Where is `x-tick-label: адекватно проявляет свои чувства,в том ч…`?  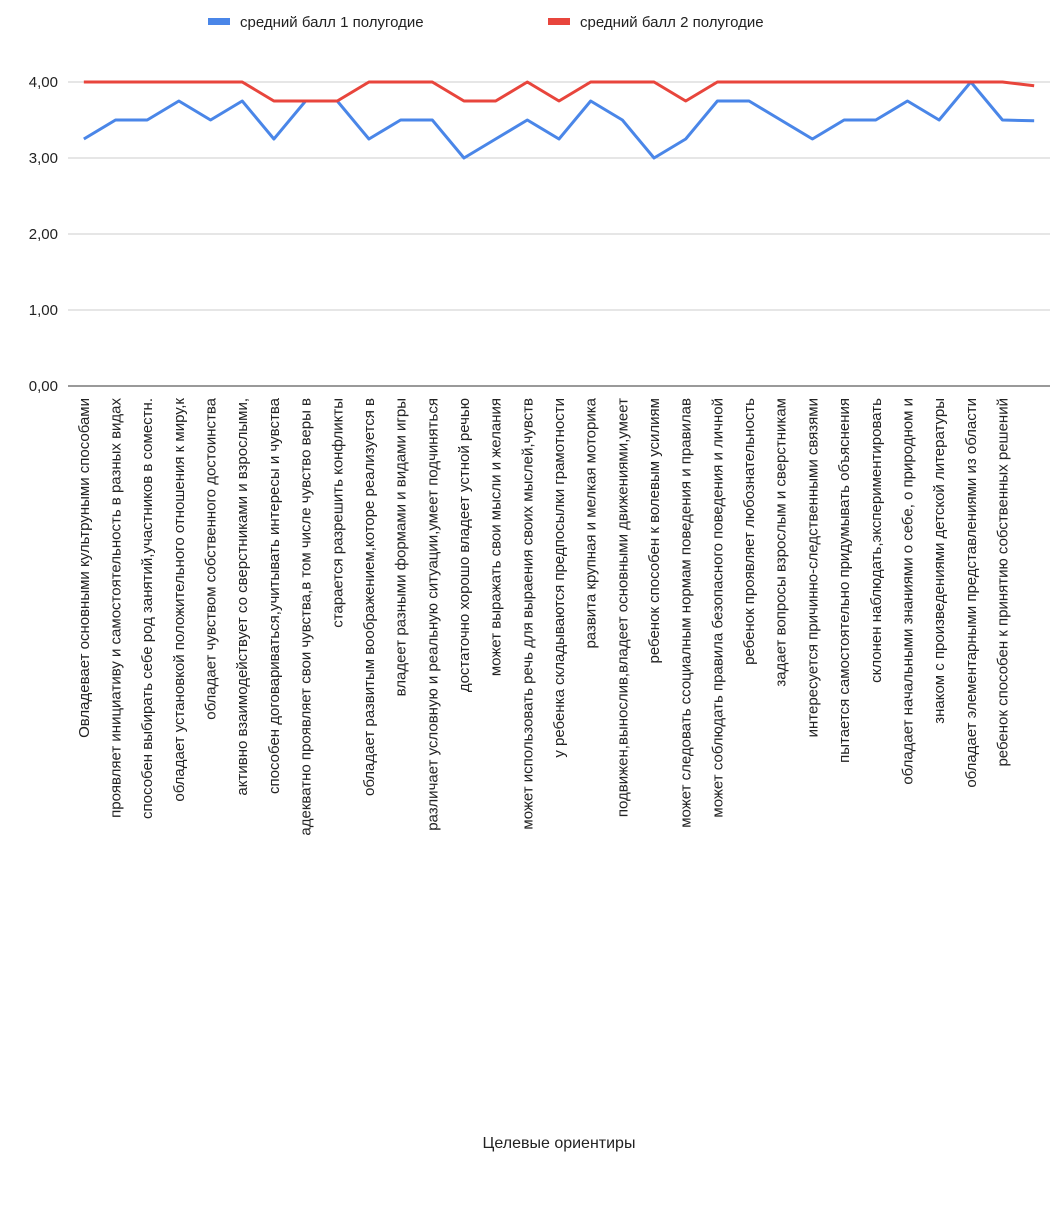
x-tick-label: адекватно проявляет свои чувства,в том ч… is located at coordinates (306, 617).